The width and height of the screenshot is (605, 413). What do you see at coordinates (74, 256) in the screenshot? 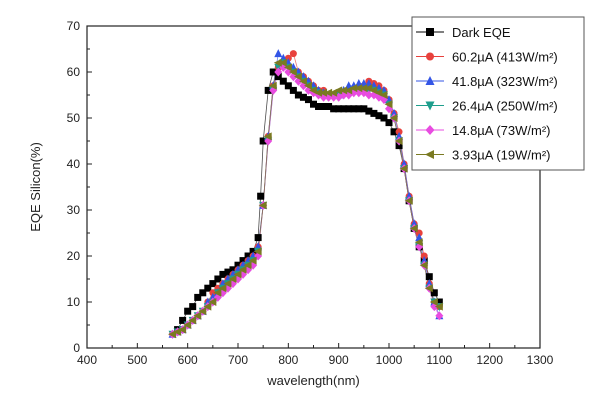
I see `y-tick-label: 20` at bounding box center [74, 256].